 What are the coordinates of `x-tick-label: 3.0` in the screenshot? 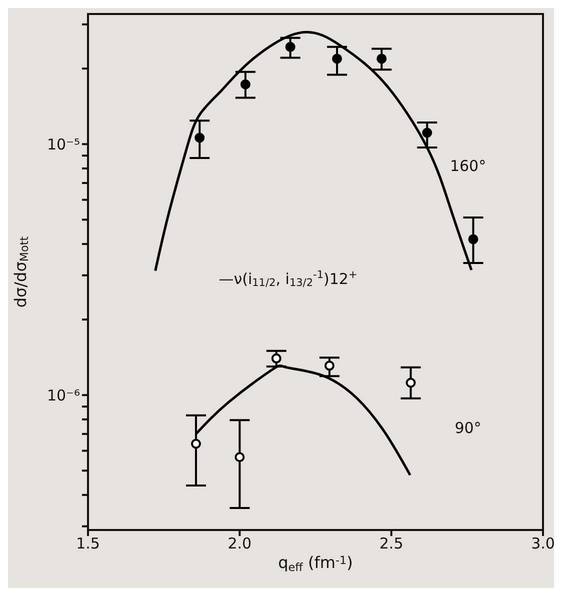 It's located at (543, 543).